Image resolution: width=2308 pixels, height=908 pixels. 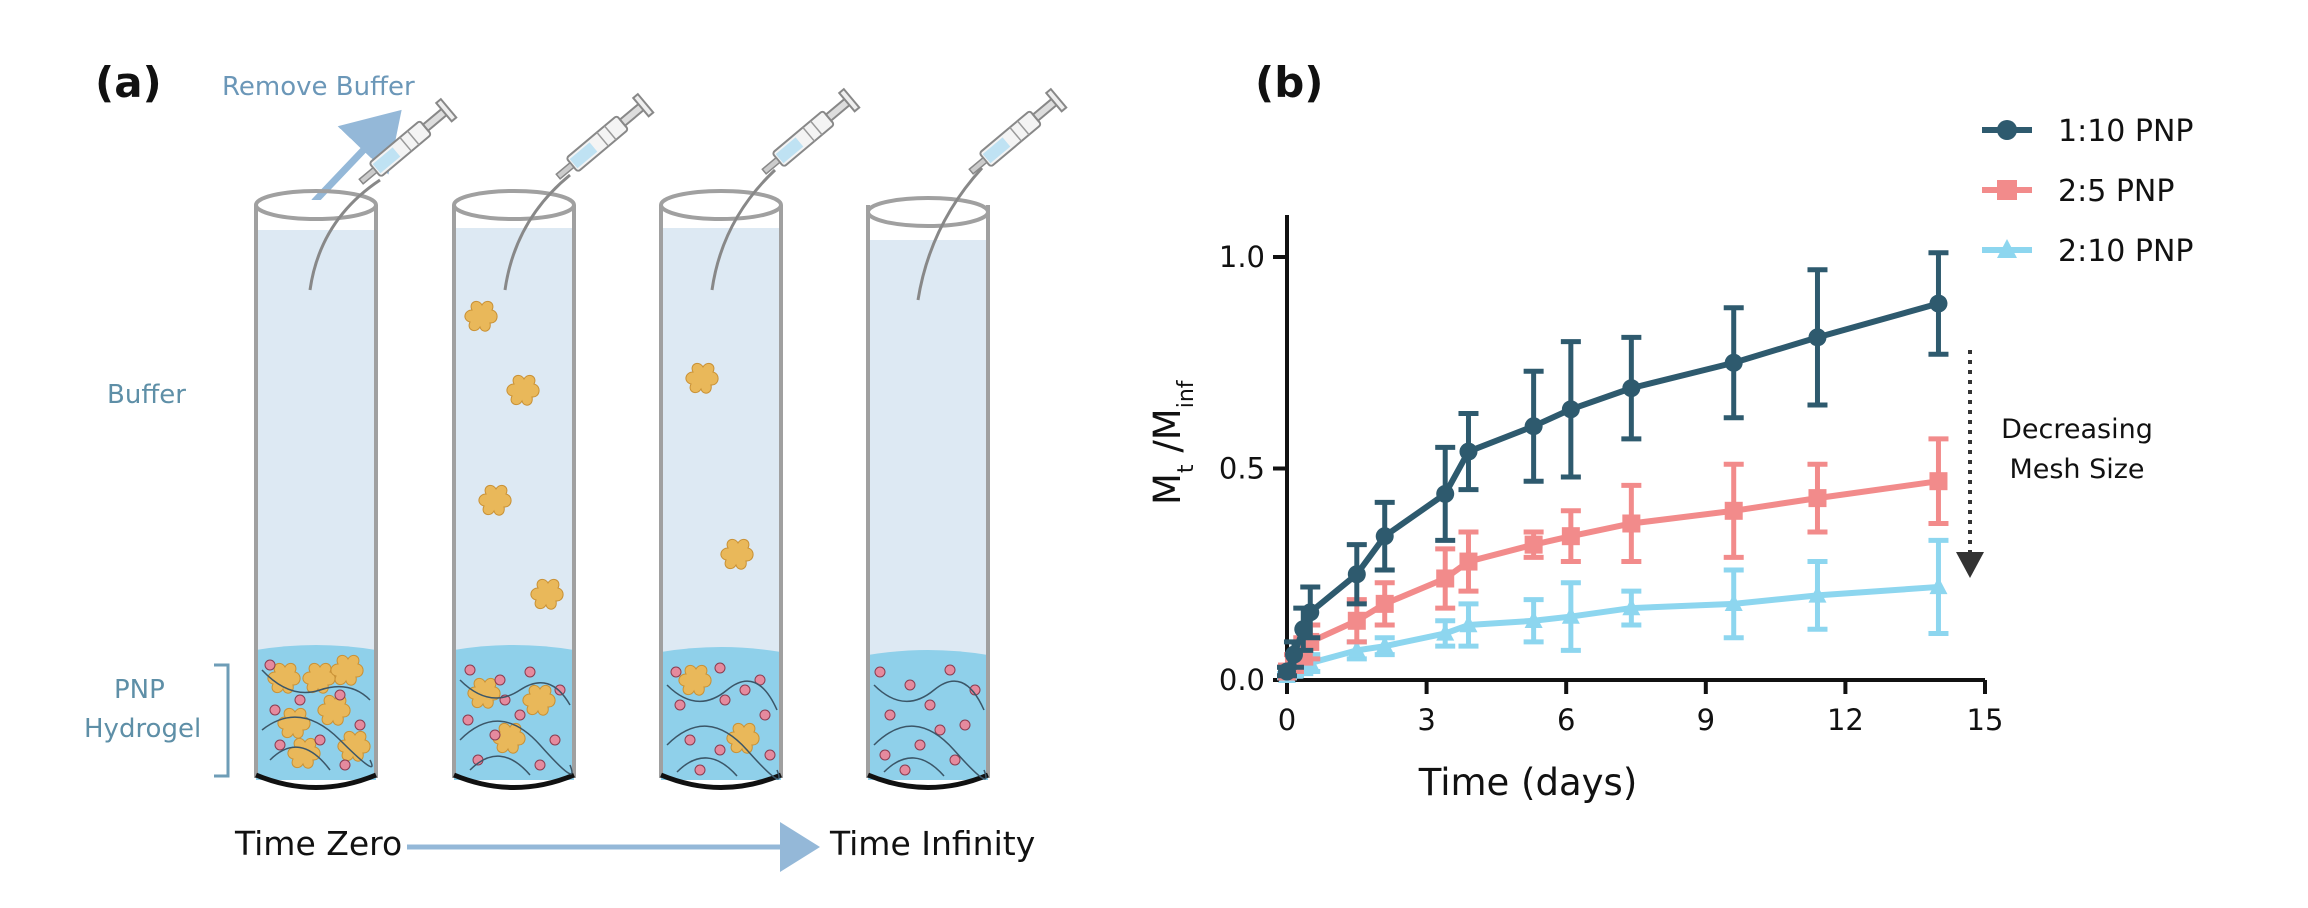 I want to click on y-axis-title-sub1: t, so click(x=1186, y=468).